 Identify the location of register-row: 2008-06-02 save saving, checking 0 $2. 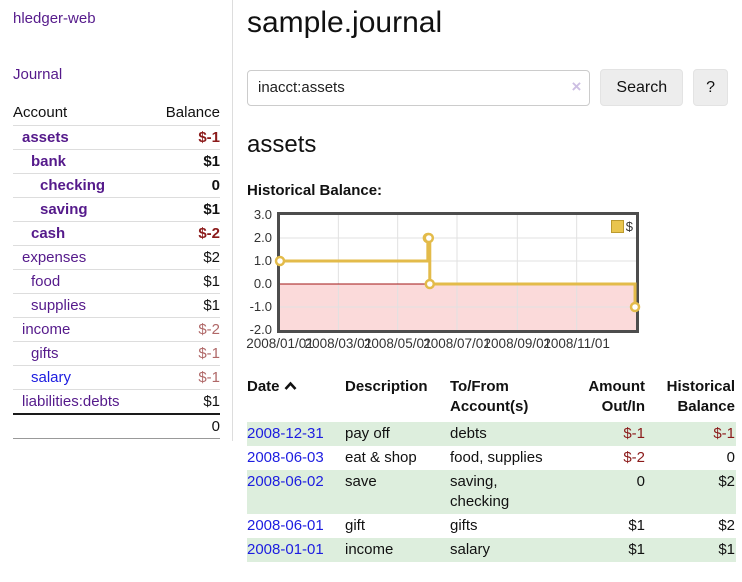
(491, 492).